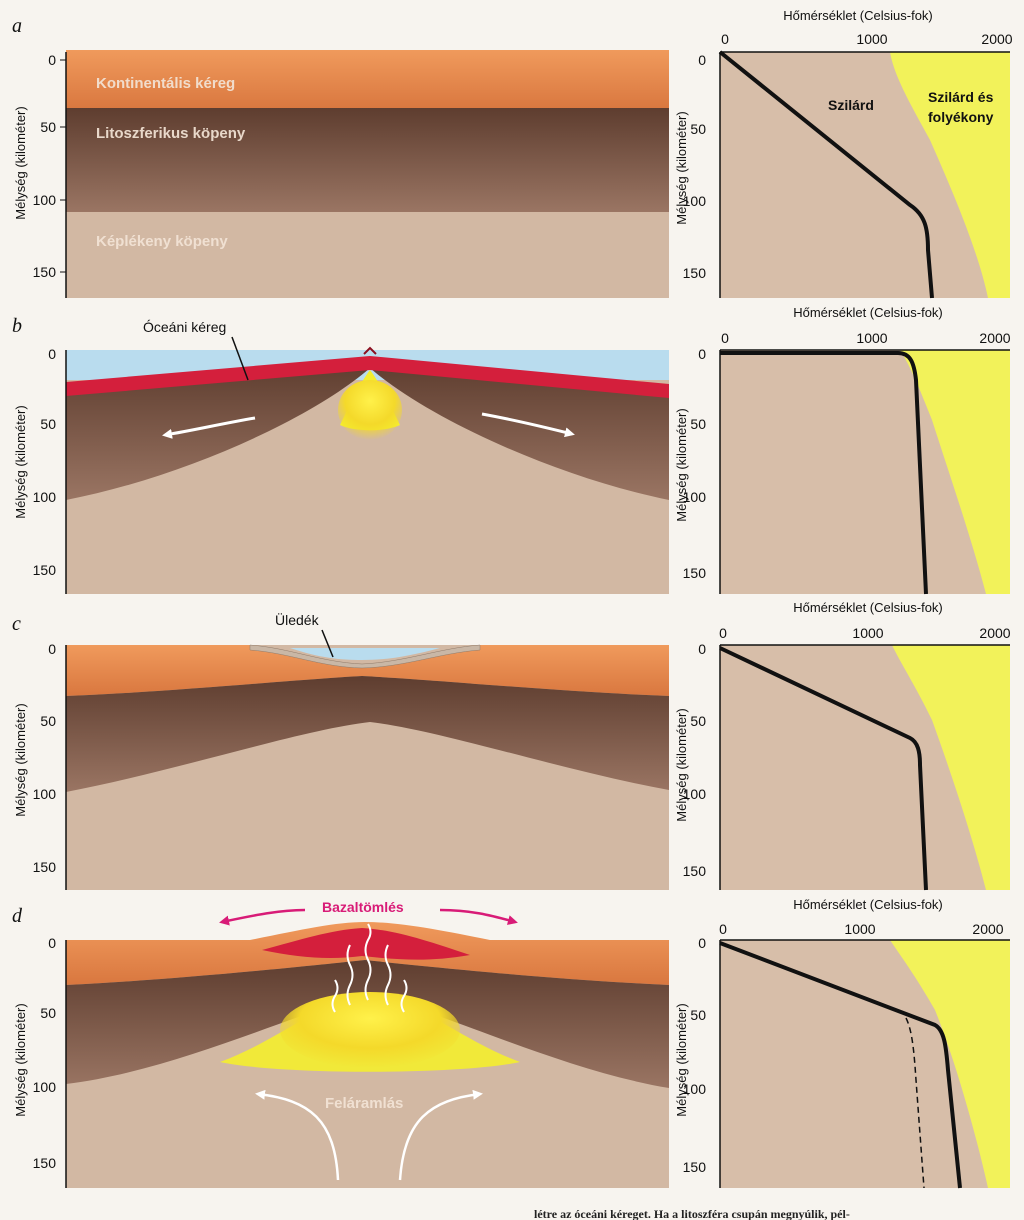 The image size is (1024, 1220). Describe the element at coordinates (367, 750) in the screenshot. I see `cross-section-c: Üledék` at that location.